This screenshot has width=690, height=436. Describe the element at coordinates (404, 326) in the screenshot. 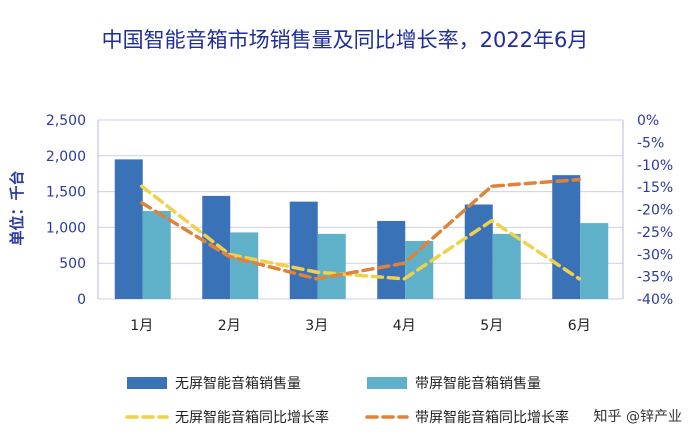

I see `x-tick-label: 4月` at that location.